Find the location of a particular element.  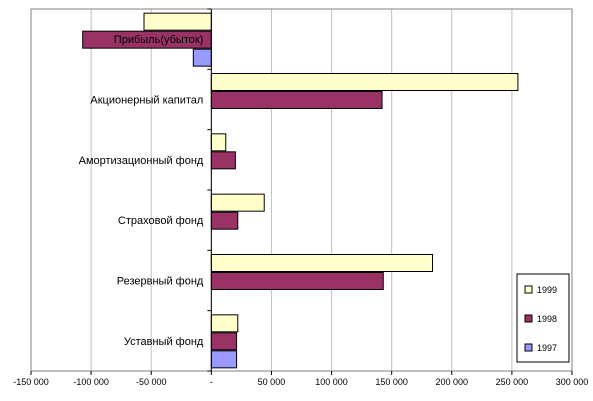

x-tick-label: -50 000 is located at coordinates (151, 382).